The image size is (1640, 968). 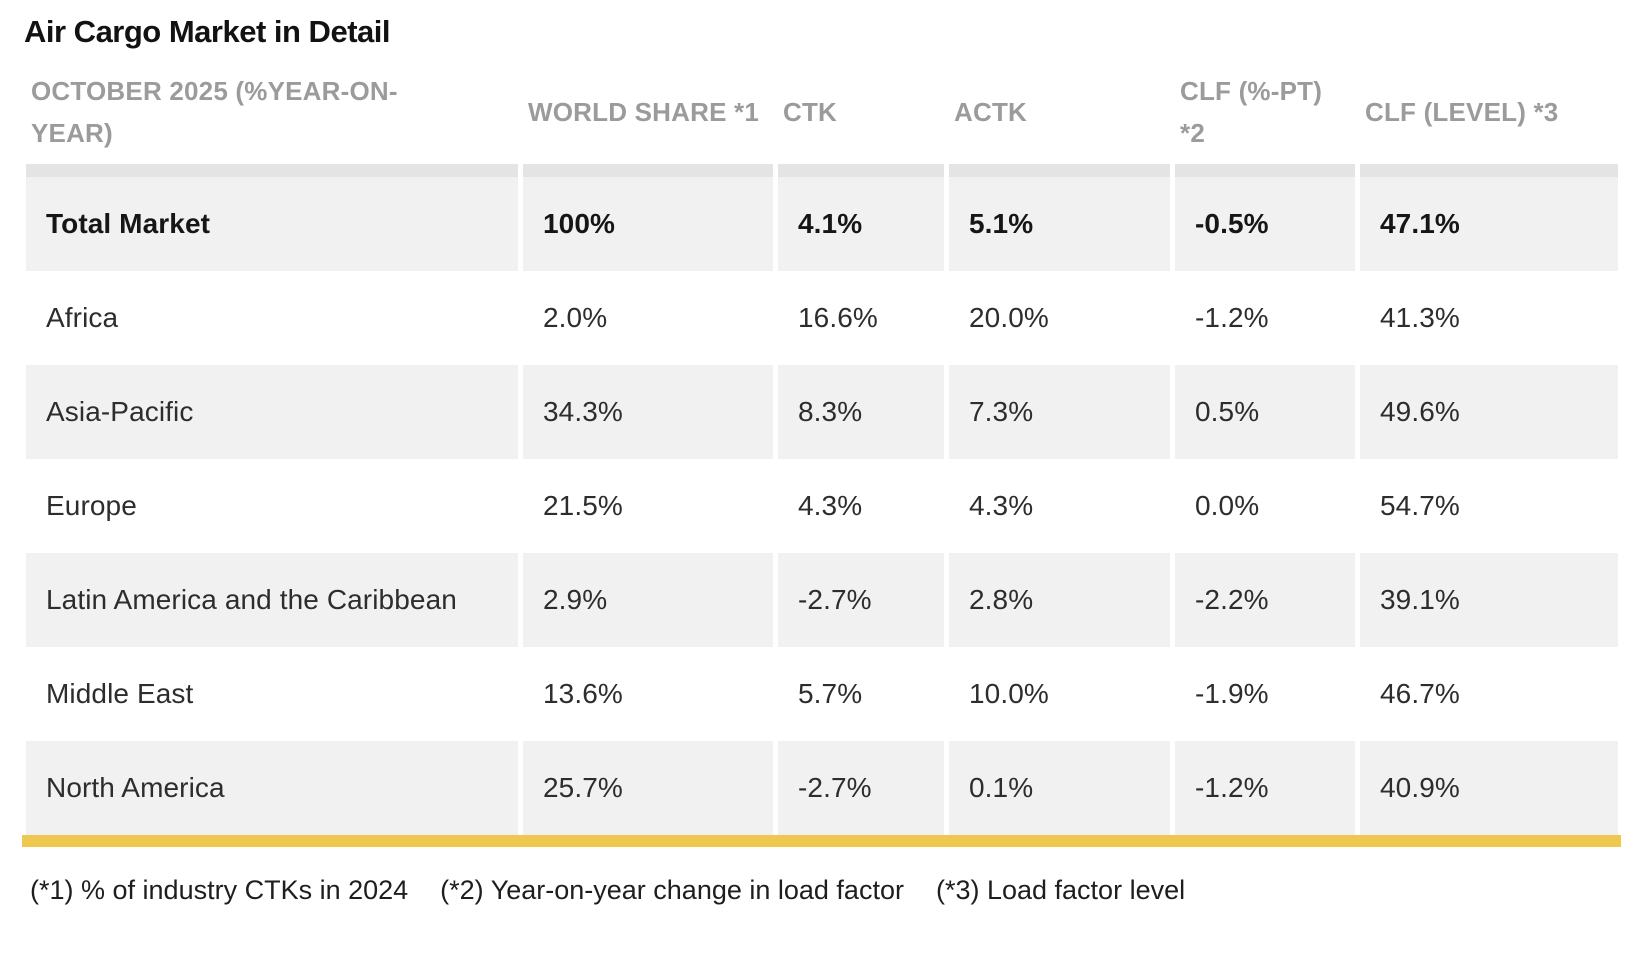 I want to click on region-cell: Middle East, so click(x=120, y=693).